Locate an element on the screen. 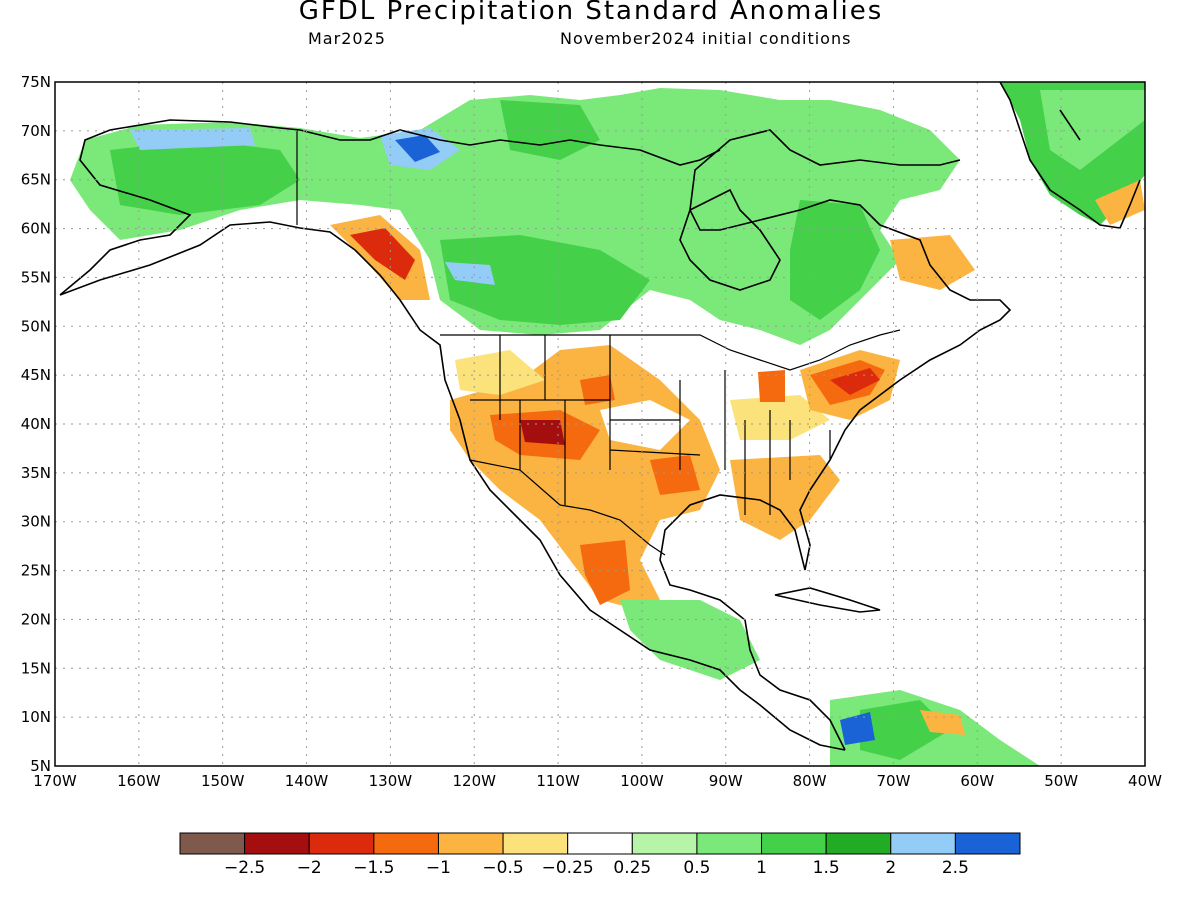 This screenshot has width=1200, height=900. colorbar is located at coordinates (600, 843).